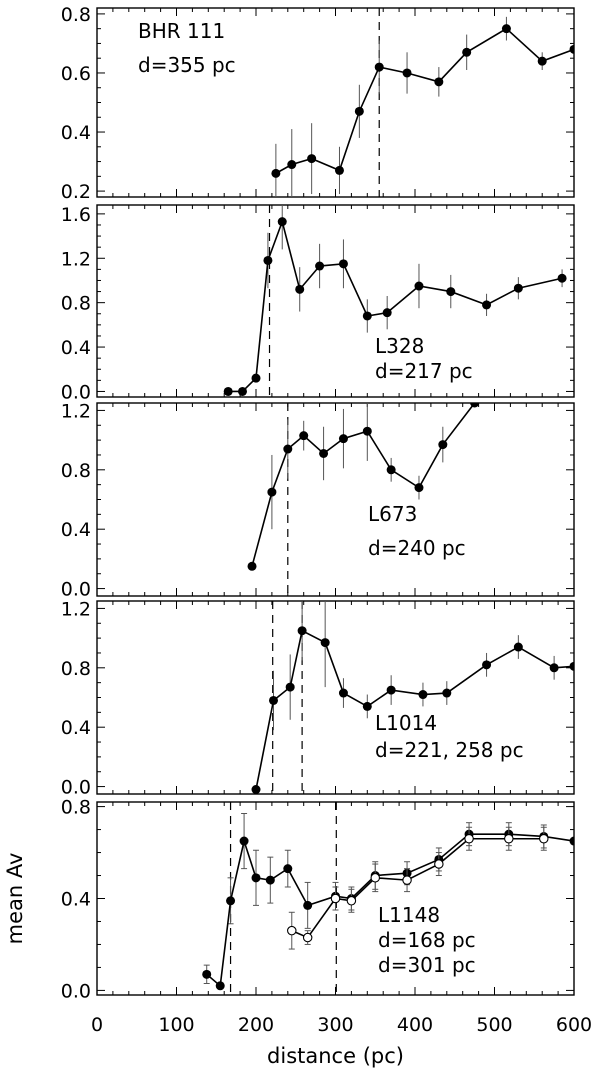 The height and width of the screenshot is (1073, 600). I want to click on x-tick-label: 100, so click(176, 1025).